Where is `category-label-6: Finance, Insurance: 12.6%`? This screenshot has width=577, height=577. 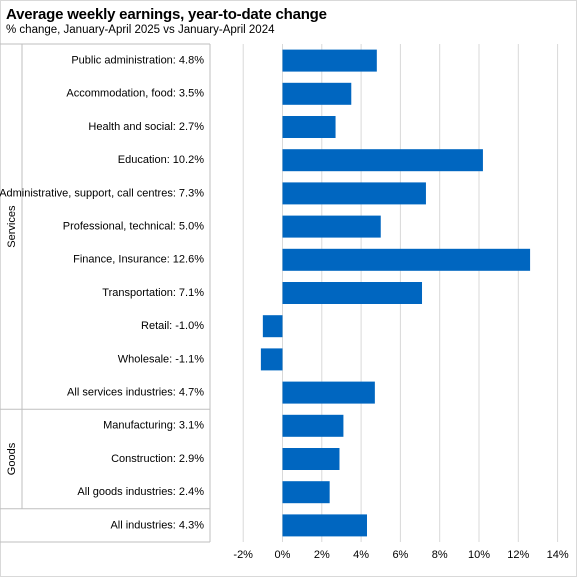 category-label-6: Finance, Insurance: 12.6% is located at coordinates (138, 260).